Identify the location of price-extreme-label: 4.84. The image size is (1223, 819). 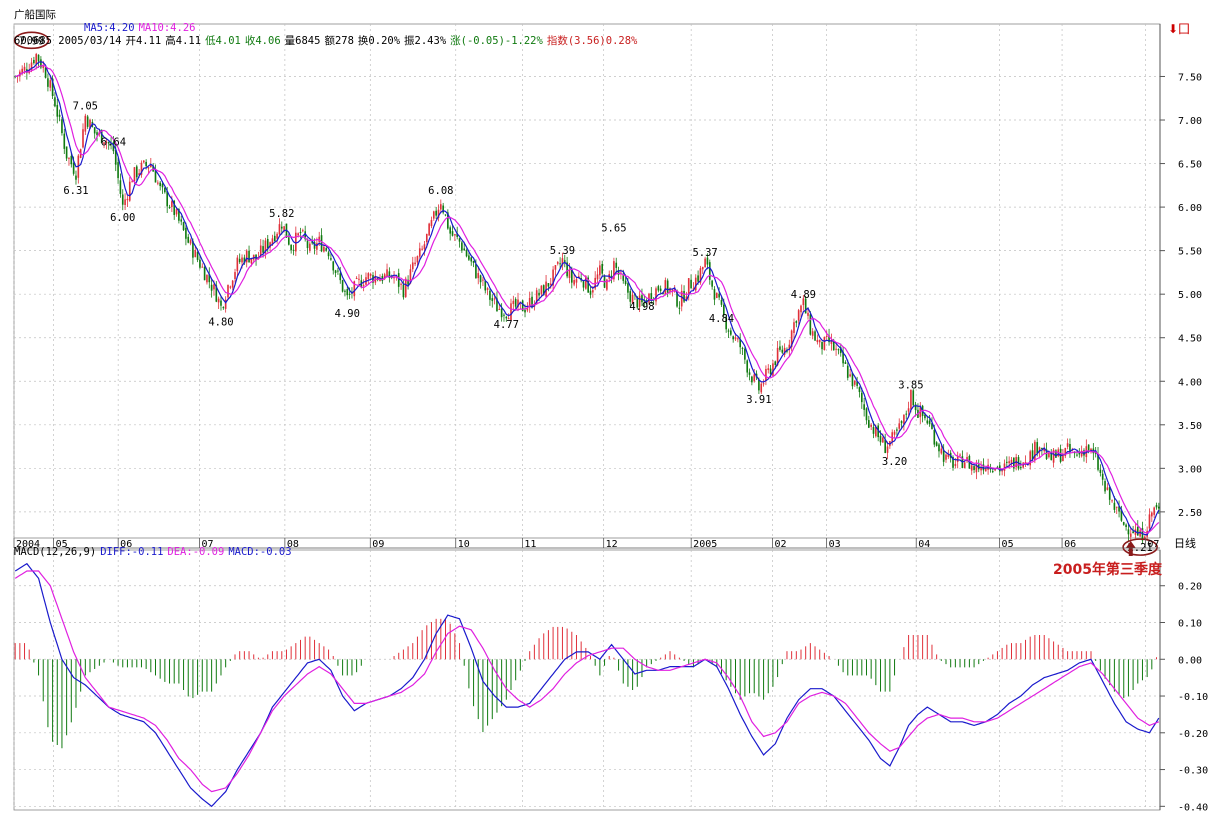
(721, 319).